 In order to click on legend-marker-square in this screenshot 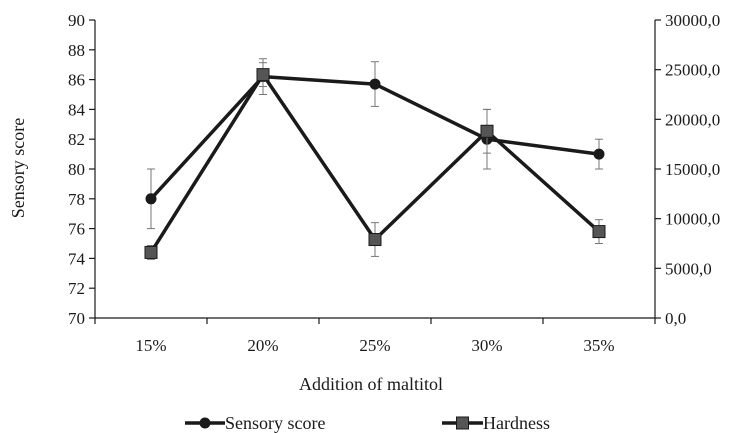, I will do `click(462, 423)`.